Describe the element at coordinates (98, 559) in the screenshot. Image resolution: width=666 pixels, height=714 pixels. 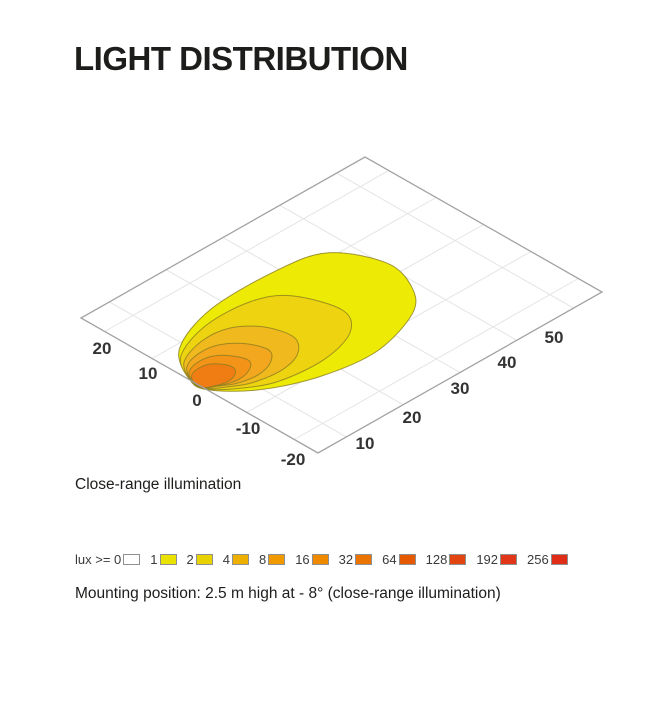
I see `legend-label: lux >= 0` at that location.